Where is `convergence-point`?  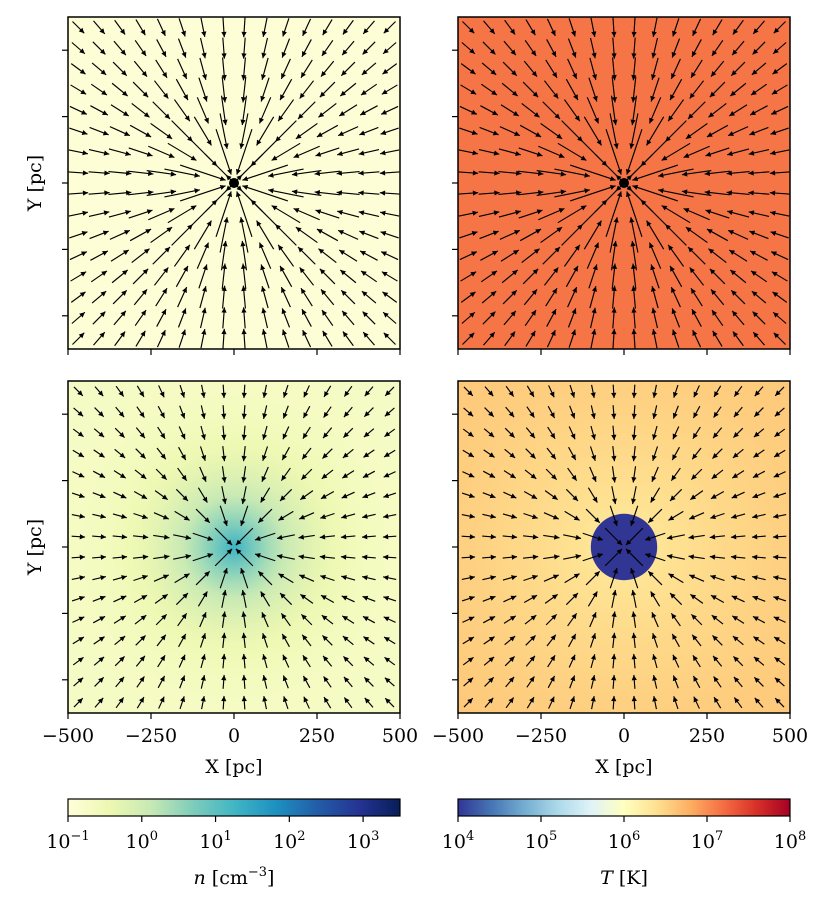 convergence-point is located at coordinates (624, 183).